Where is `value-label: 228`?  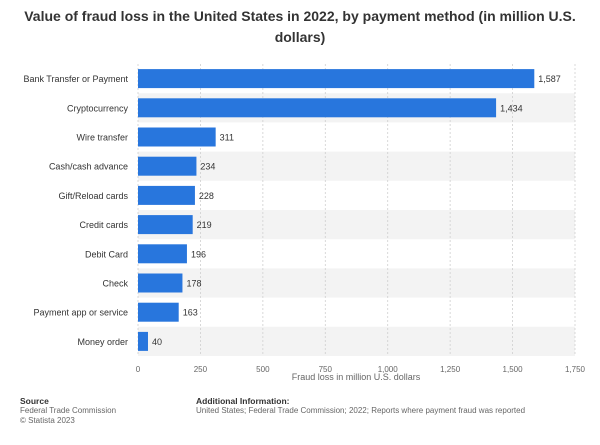 value-label: 228 is located at coordinates (206, 196).